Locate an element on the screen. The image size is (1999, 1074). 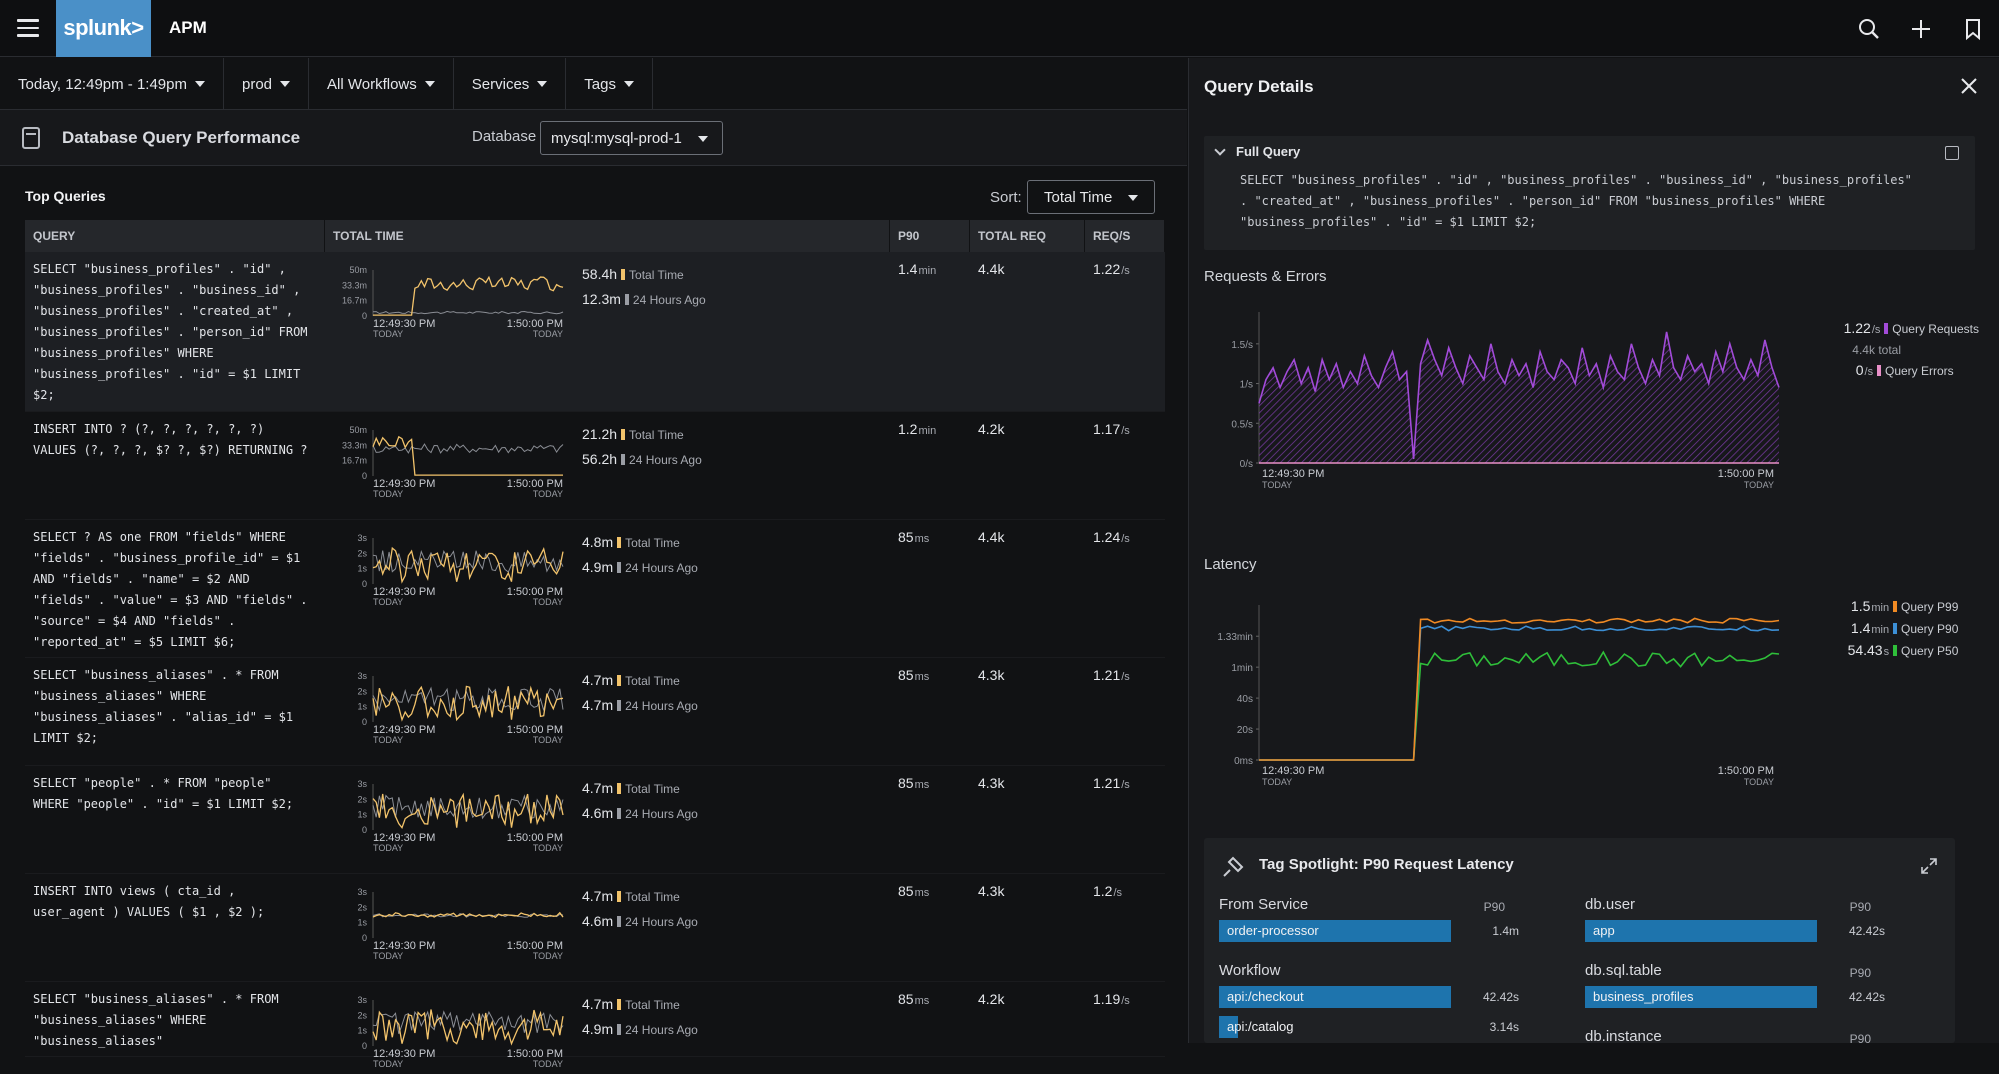
spotlight-bar-row: app 42.42s is located at coordinates (1745, 931).